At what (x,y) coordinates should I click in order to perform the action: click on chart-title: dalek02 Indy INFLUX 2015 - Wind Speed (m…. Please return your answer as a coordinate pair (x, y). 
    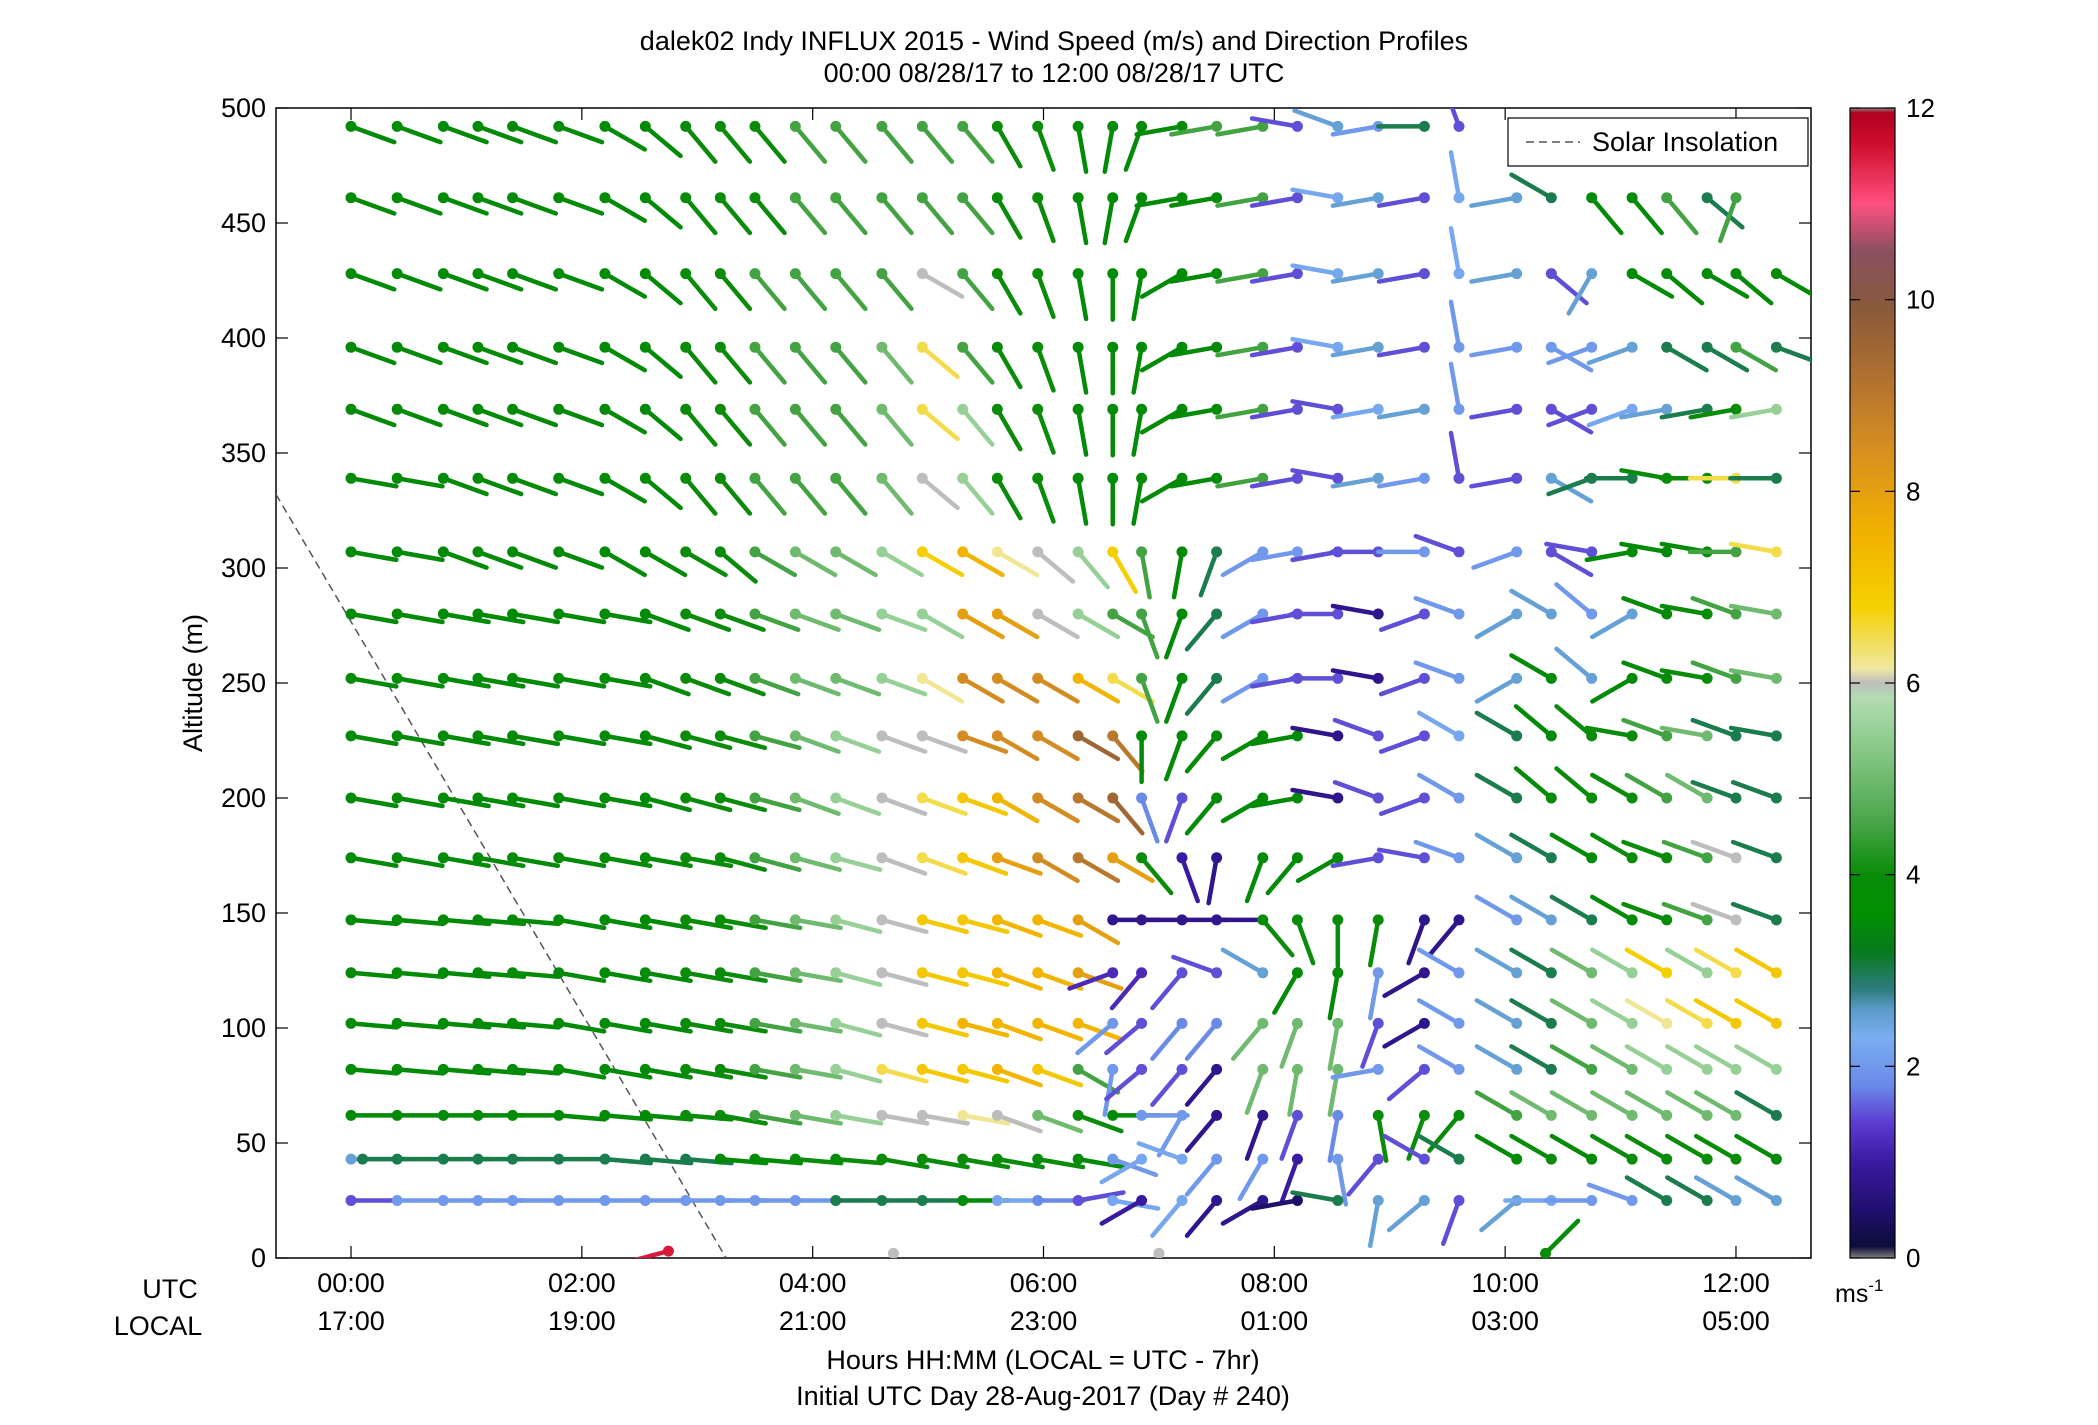
    Looking at the image, I should click on (1054, 41).